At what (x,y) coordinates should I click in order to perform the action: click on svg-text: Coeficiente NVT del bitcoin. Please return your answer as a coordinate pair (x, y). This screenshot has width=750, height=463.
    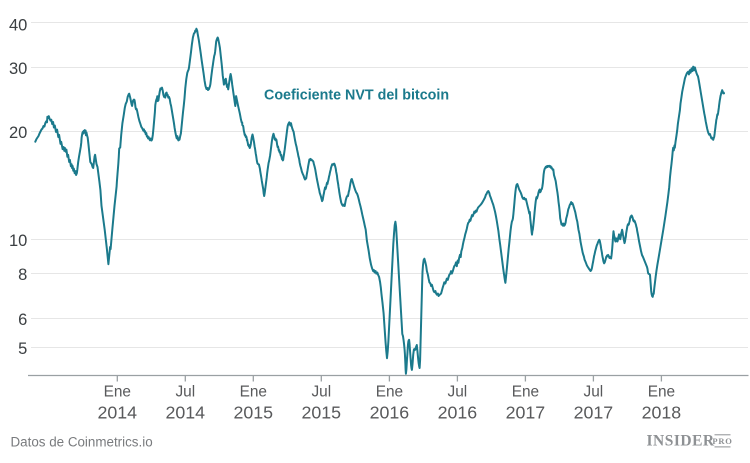
    Looking at the image, I should click on (356, 96).